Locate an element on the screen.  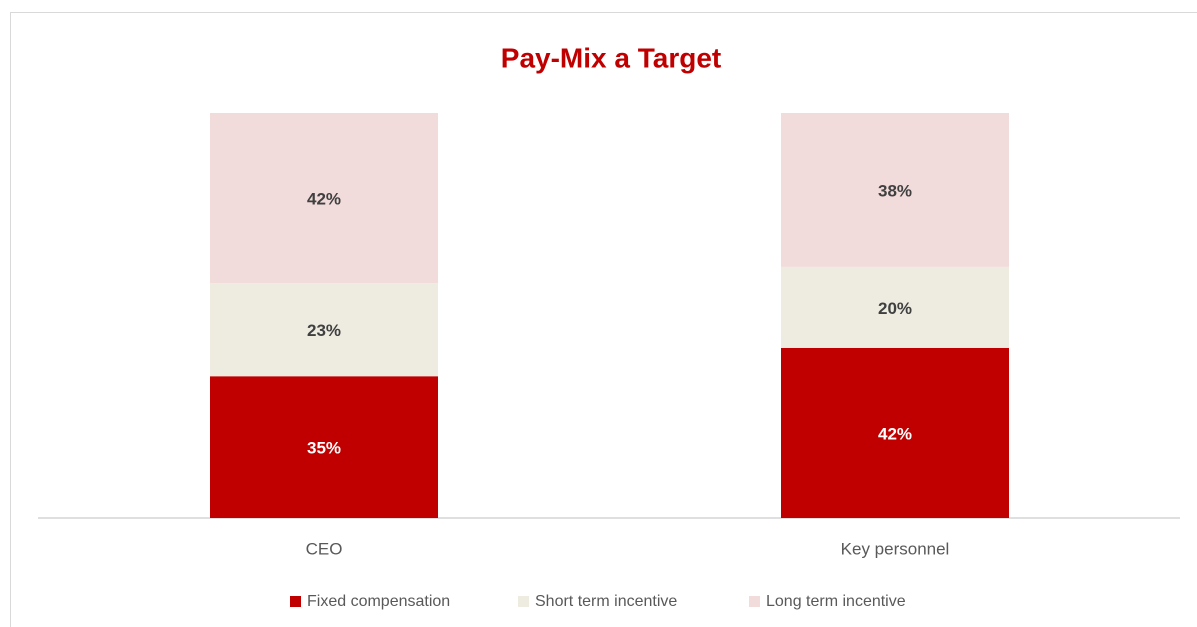
data-label: 35% is located at coordinates (324, 448).